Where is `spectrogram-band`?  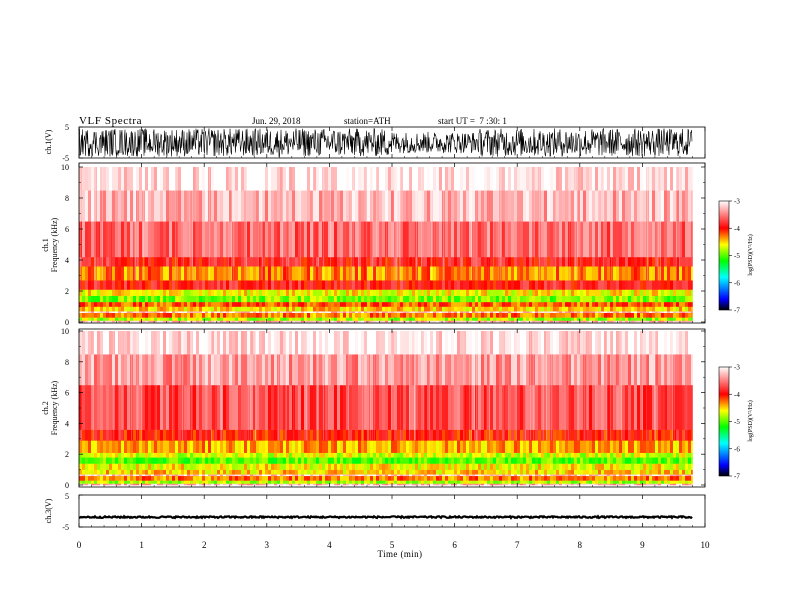
spectrogram-band is located at coordinates (386, 299).